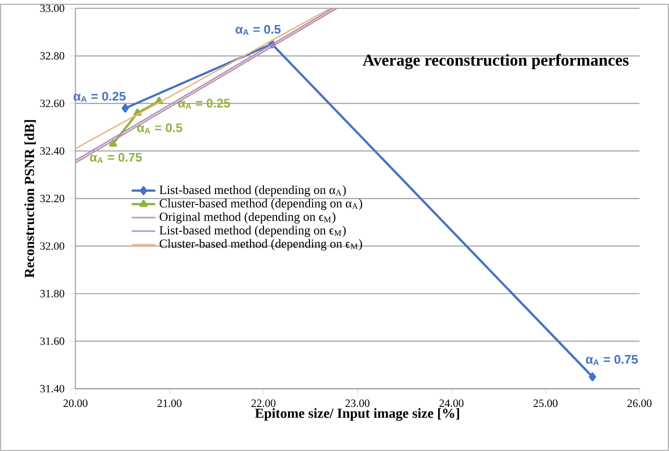 The width and height of the screenshot is (669, 451). I want to click on y-tick-label: 31.60, so click(52, 341).